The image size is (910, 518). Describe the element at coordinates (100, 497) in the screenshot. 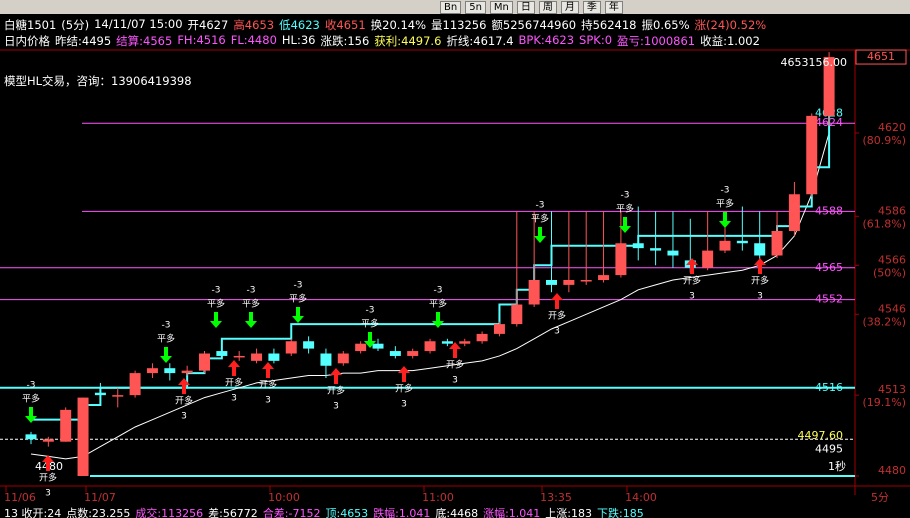

I see `x-tick-label: 11/07` at that location.